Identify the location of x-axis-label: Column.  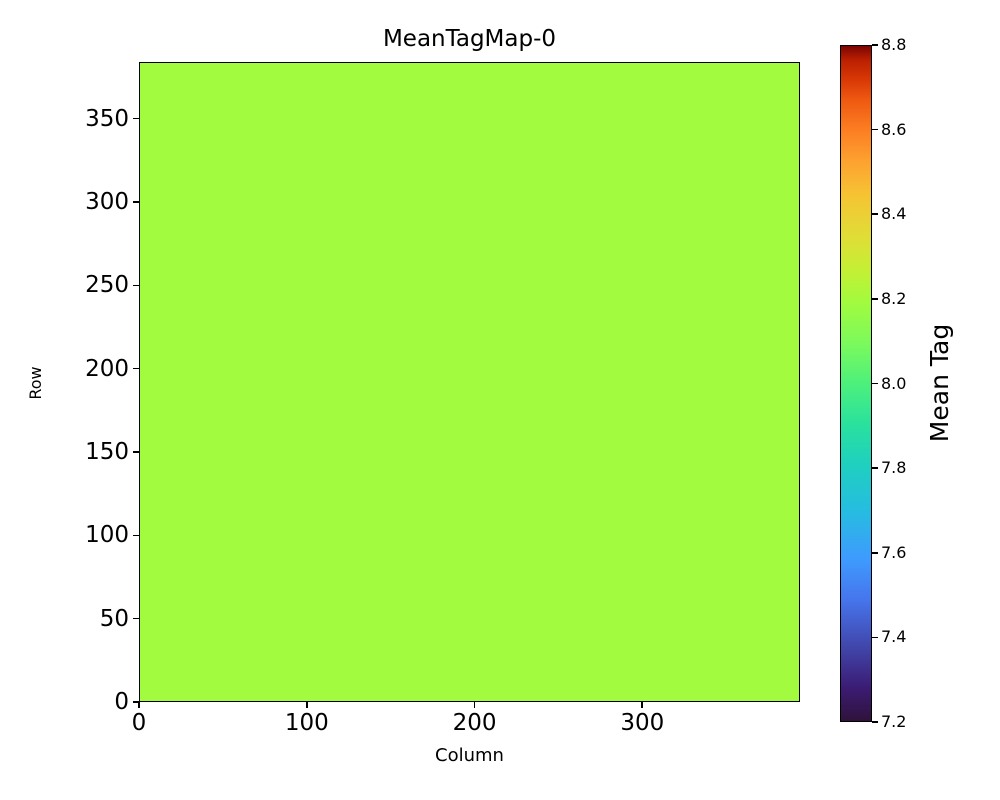
(469, 755).